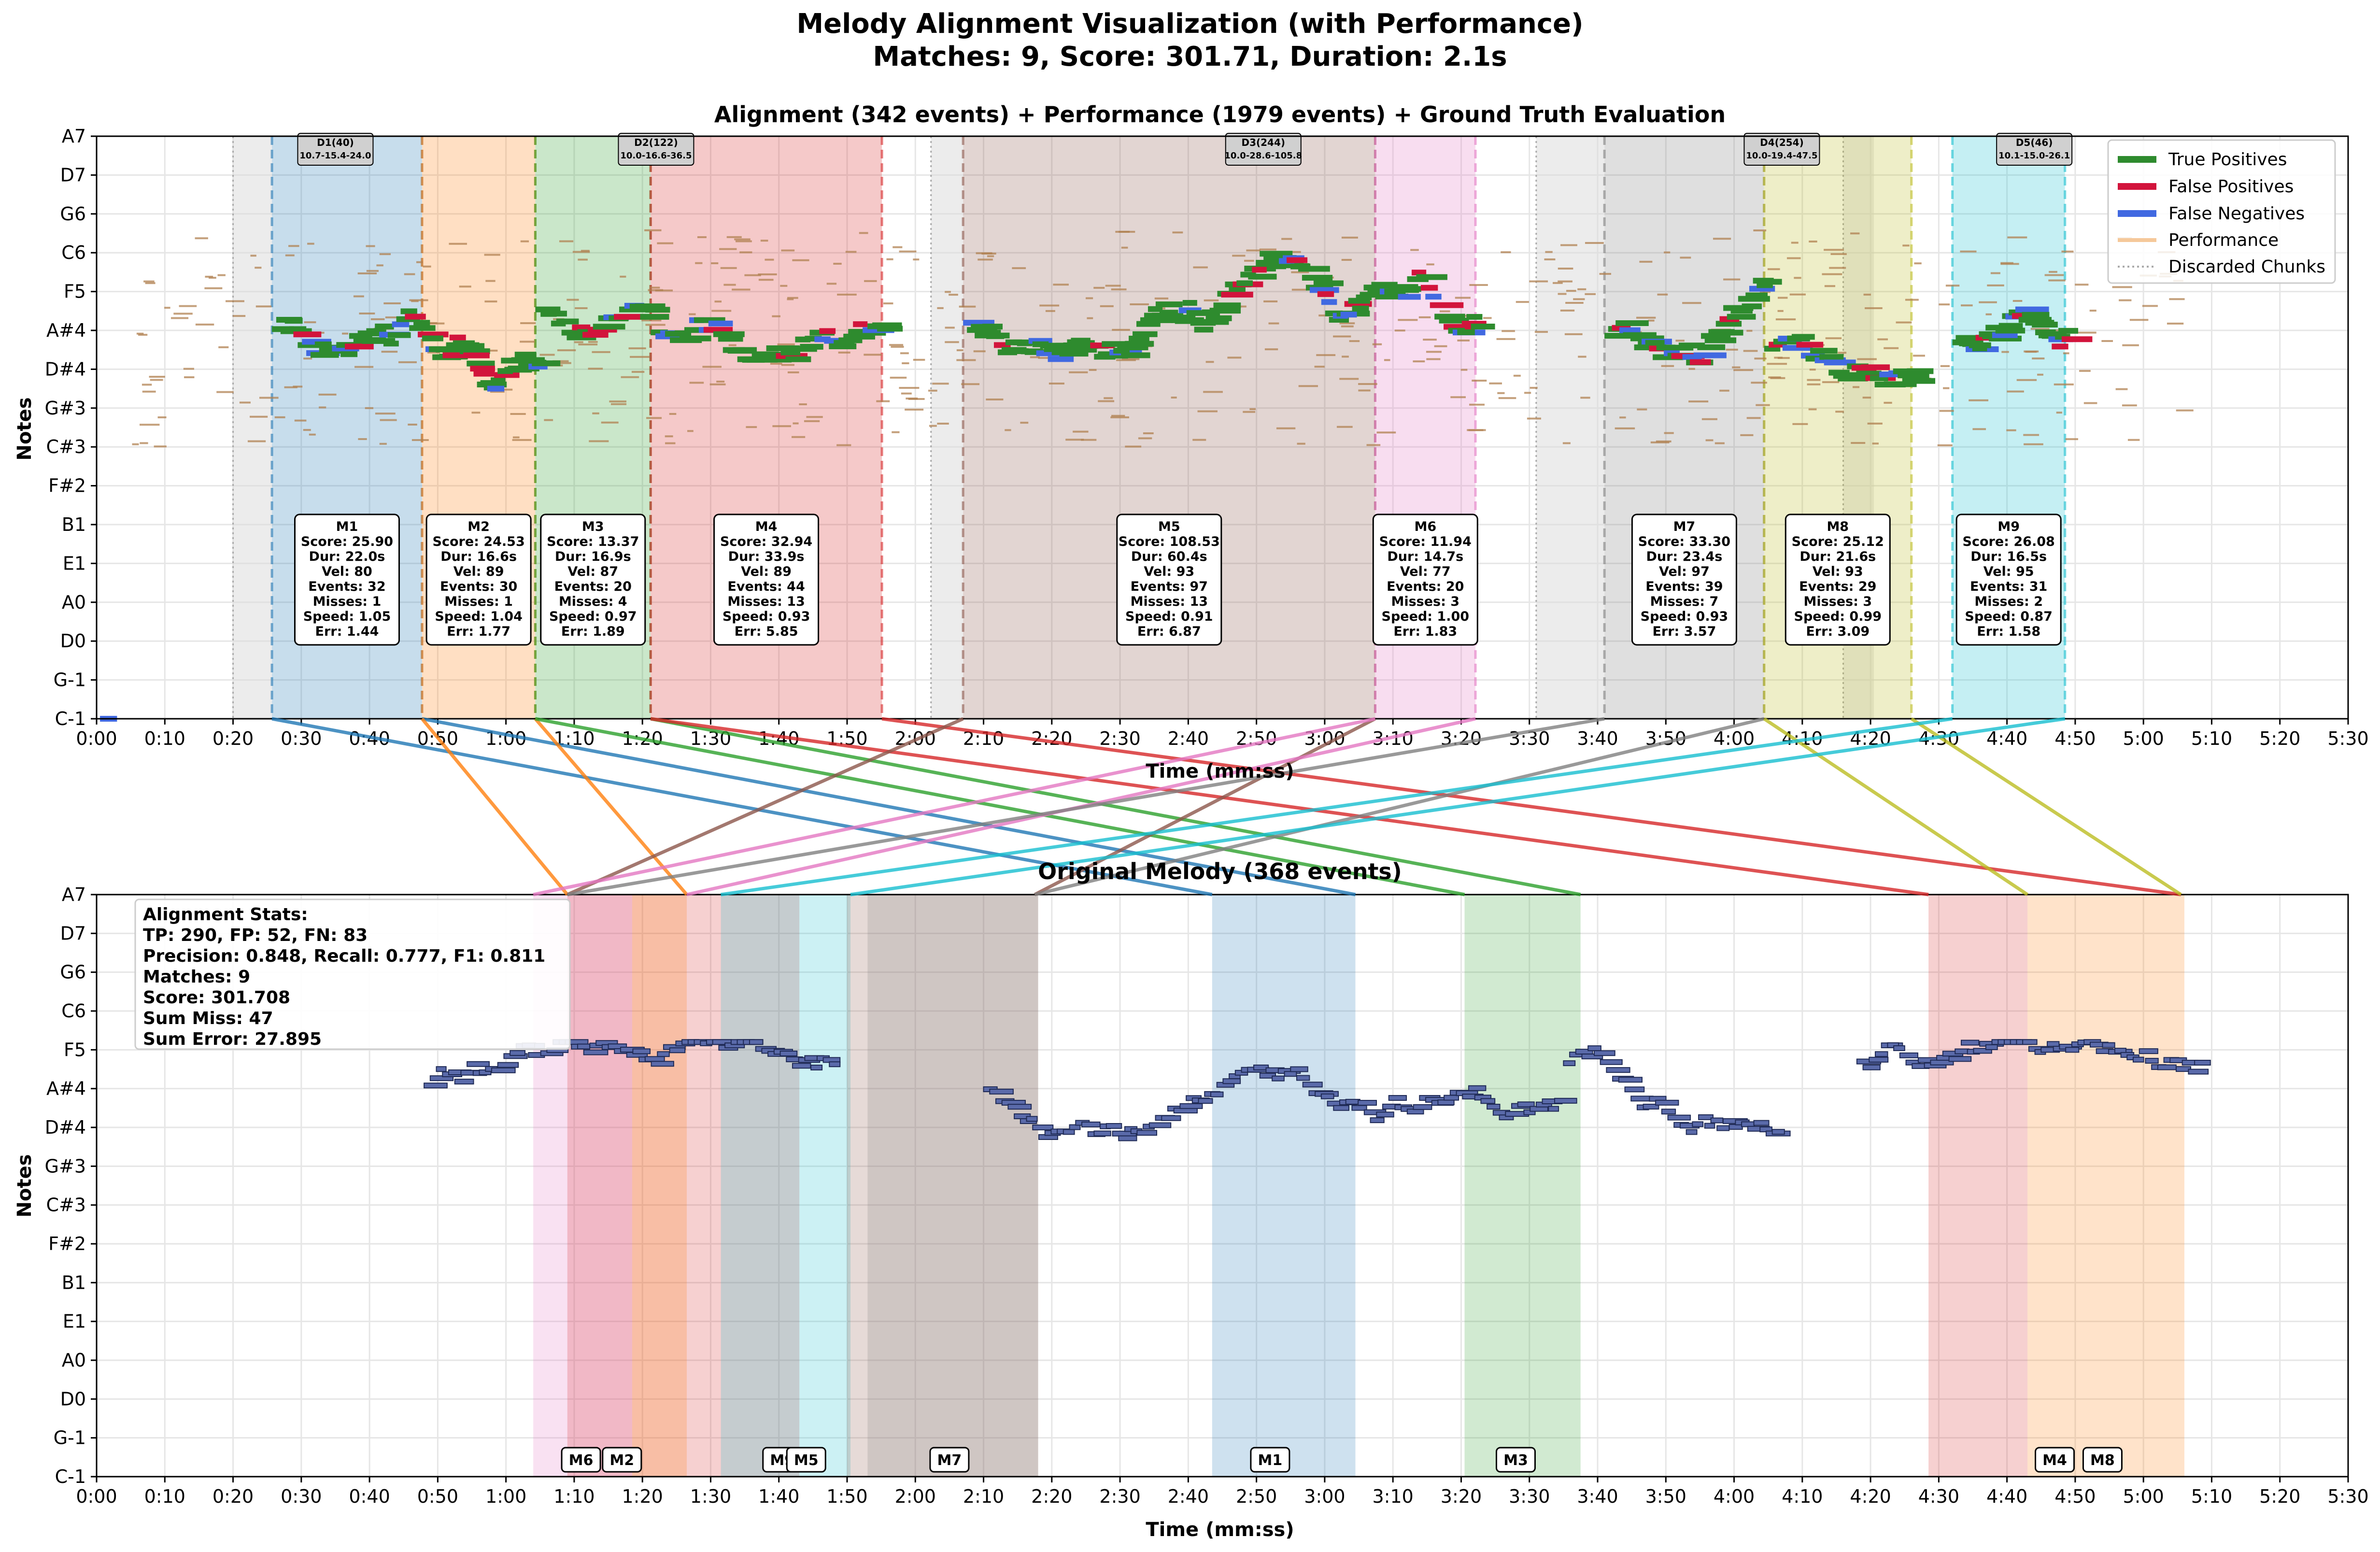 The height and width of the screenshot is (1552, 2380). I want to click on connector-start-m6, so click(955, 807).